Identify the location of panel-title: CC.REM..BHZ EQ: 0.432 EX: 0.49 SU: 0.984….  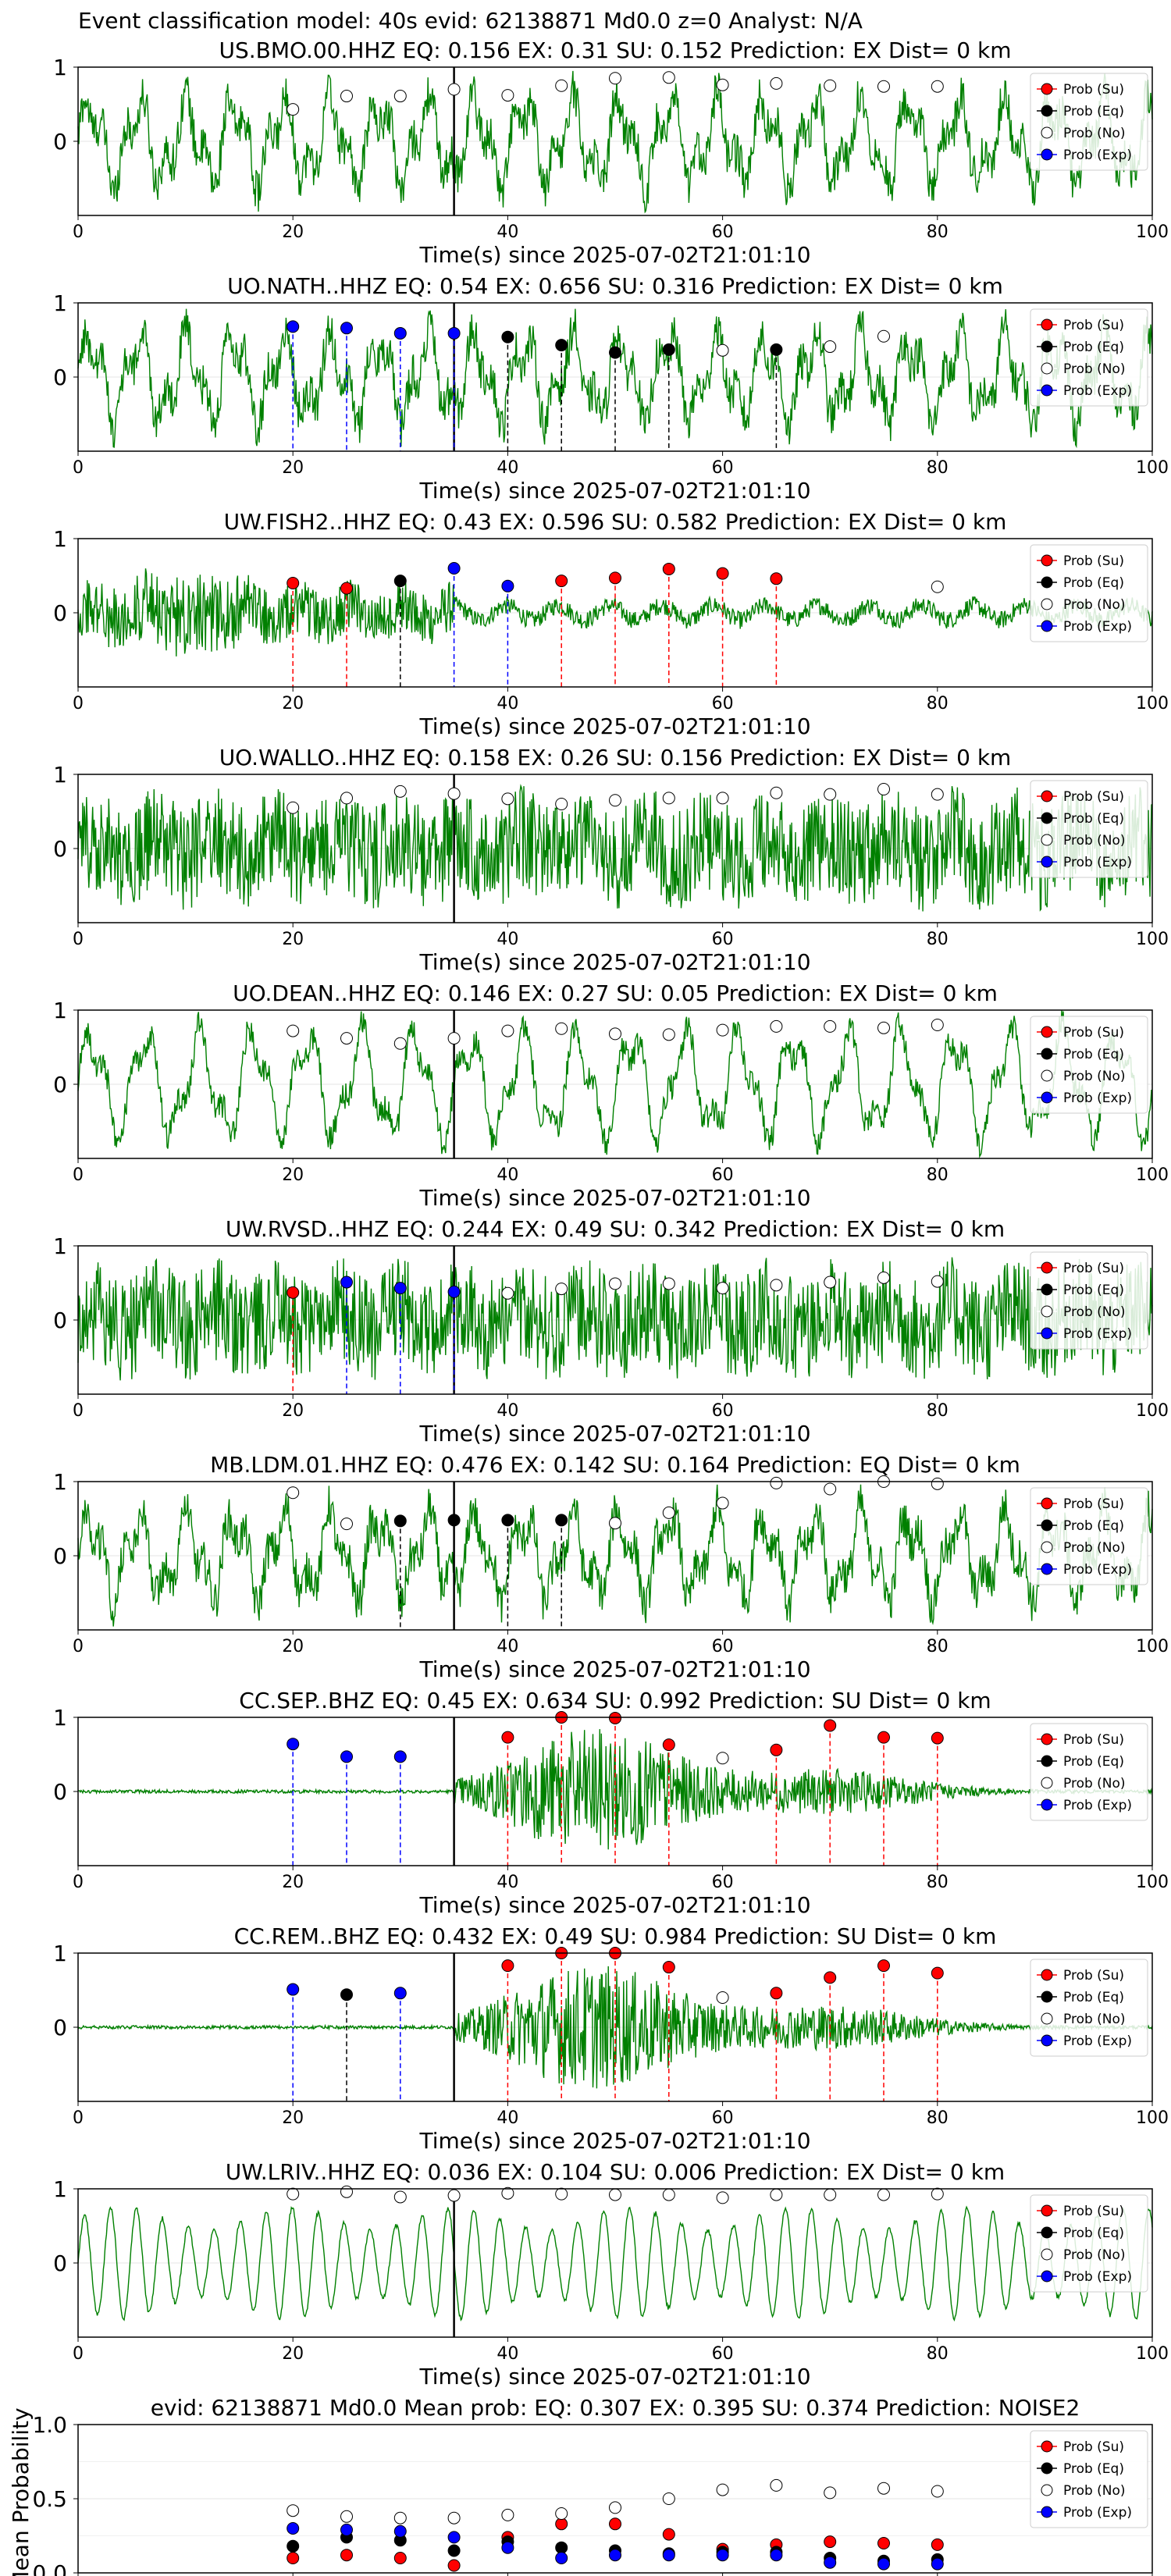
(615, 1936).